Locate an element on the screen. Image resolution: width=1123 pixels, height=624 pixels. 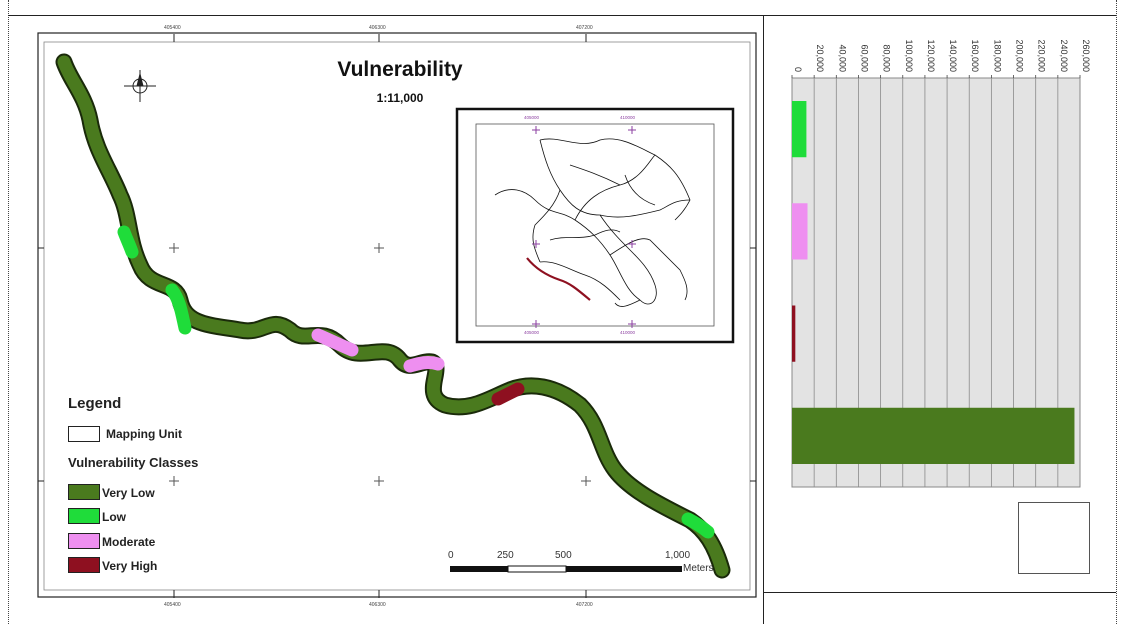
inset-drainage is located at coordinates (592, 222).